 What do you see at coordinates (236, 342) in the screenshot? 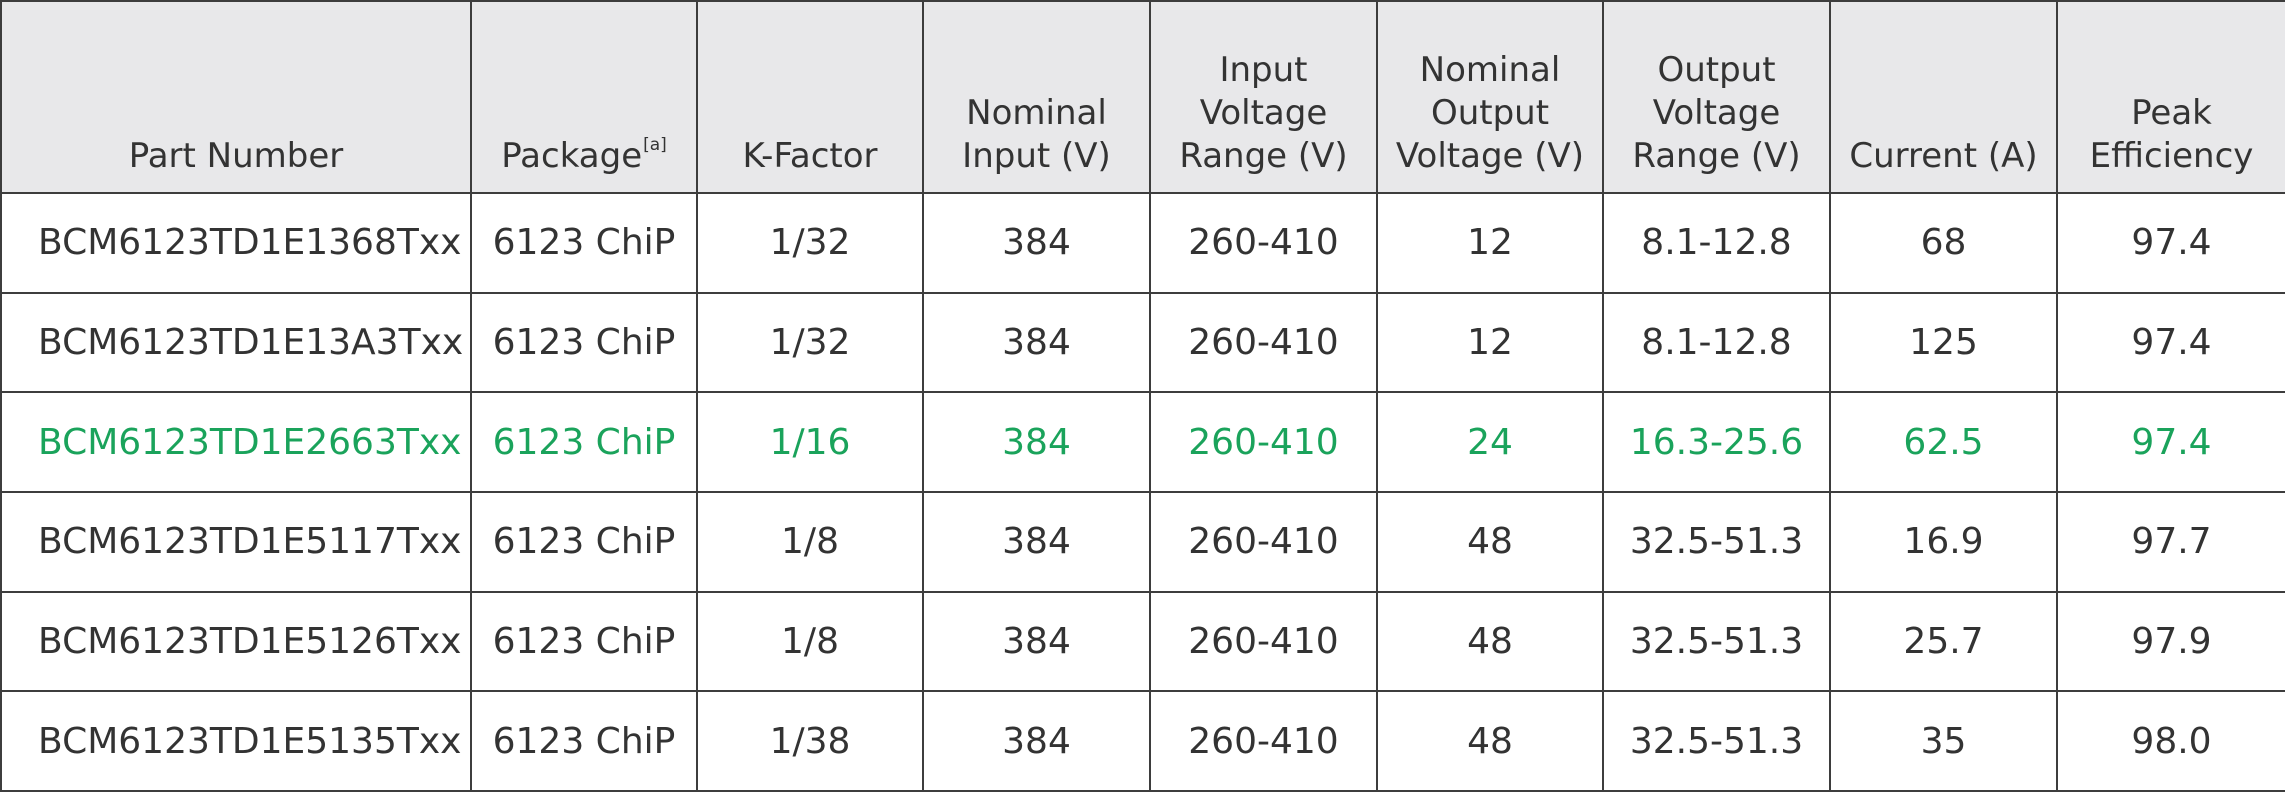
I see `cell-part-number: BCM6123TD1E13A3Txx` at bounding box center [236, 342].